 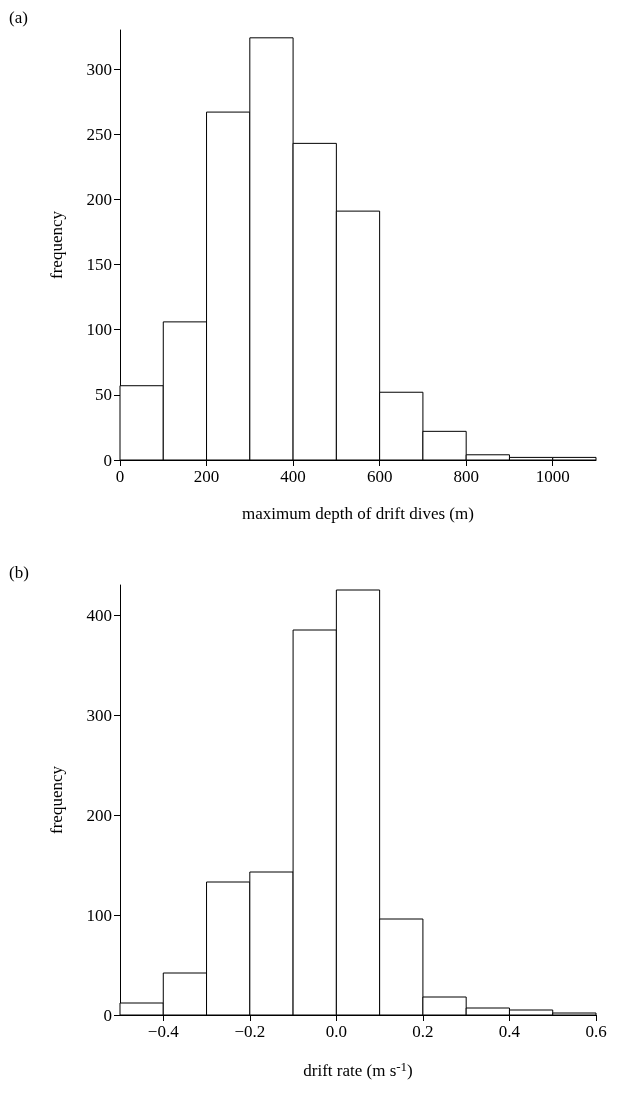 I want to click on x-axis-title: maximum depth of drift dives (m), so click(x=358, y=513).